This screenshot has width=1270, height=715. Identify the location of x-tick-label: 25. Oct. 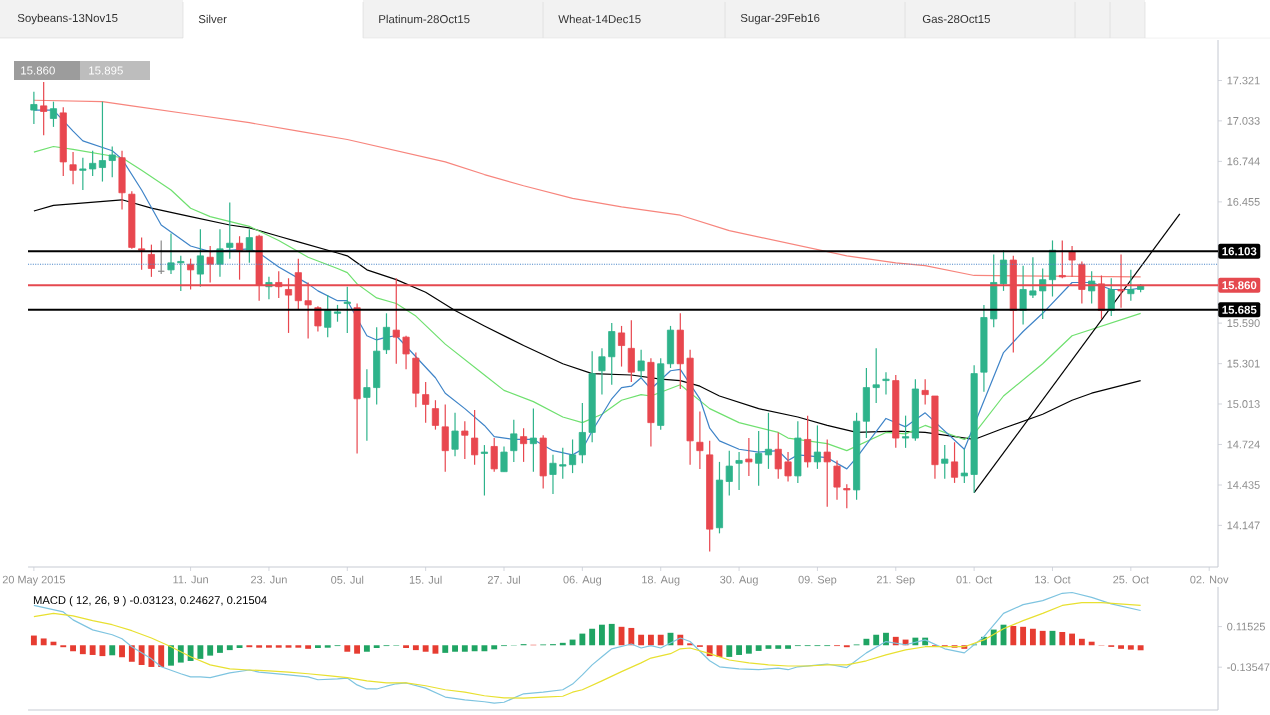
(1131, 579).